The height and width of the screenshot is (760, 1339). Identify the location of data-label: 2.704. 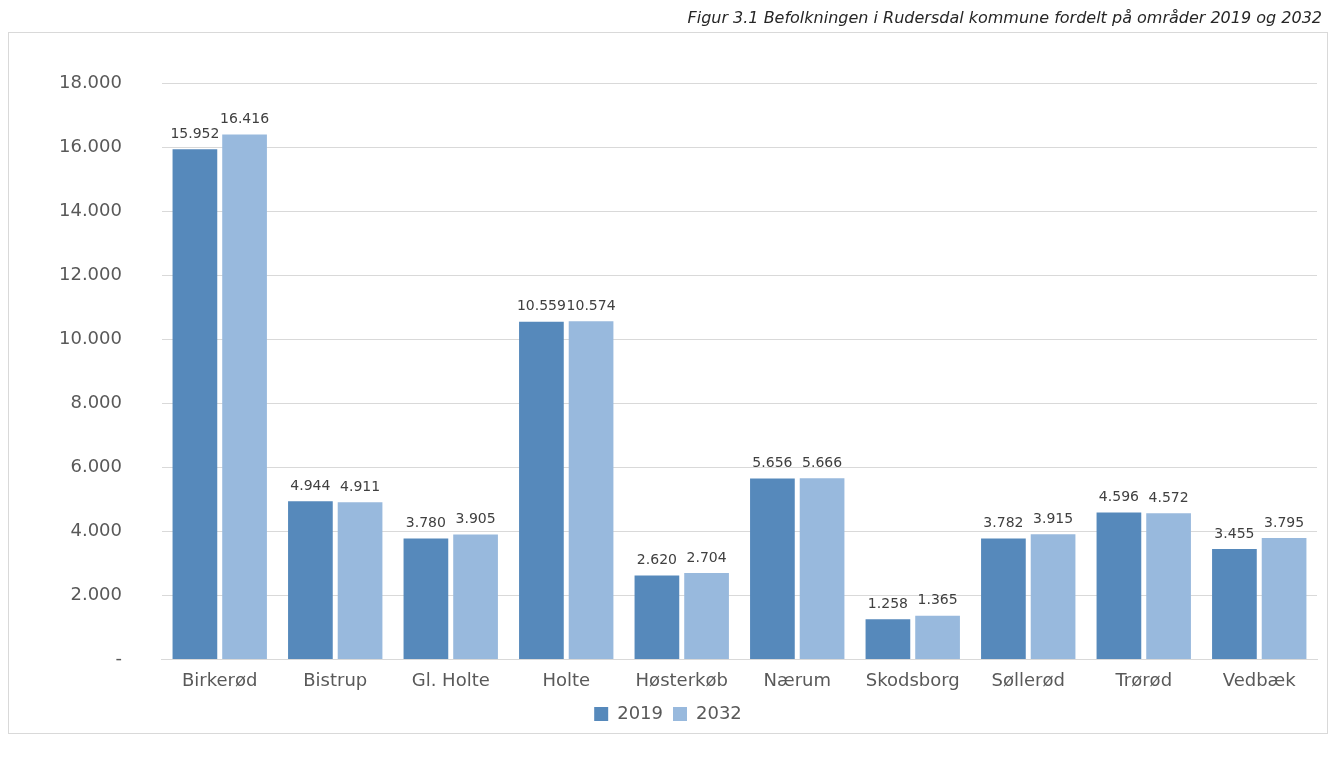
(706, 556).